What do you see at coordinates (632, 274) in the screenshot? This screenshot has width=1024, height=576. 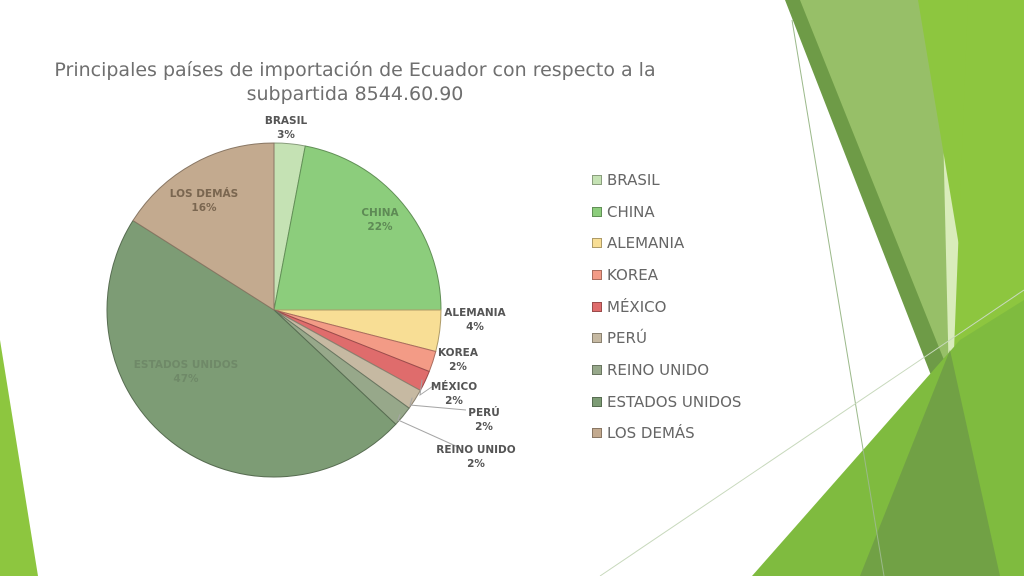 I see `legend-label: KOREA` at bounding box center [632, 274].